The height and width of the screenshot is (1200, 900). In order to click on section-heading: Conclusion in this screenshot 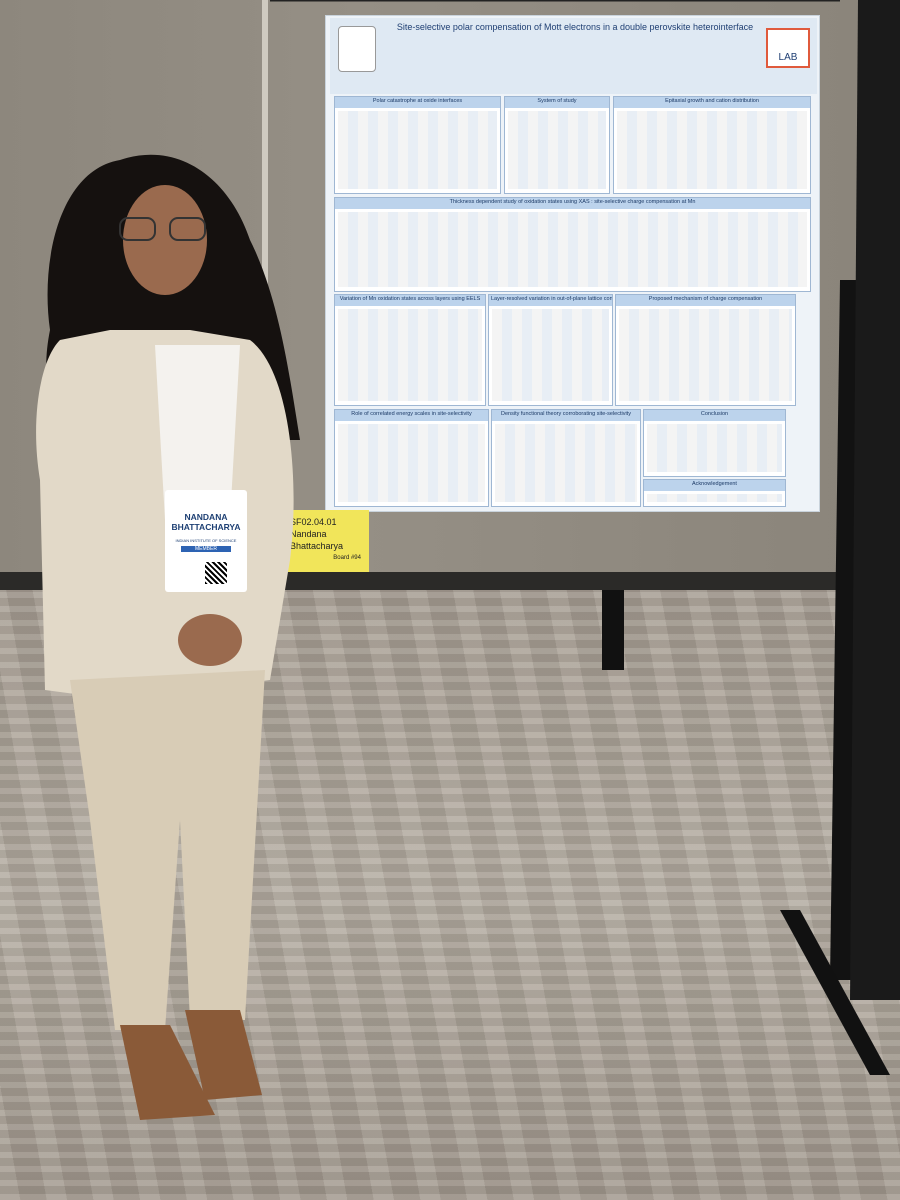, I will do `click(714, 415)`.